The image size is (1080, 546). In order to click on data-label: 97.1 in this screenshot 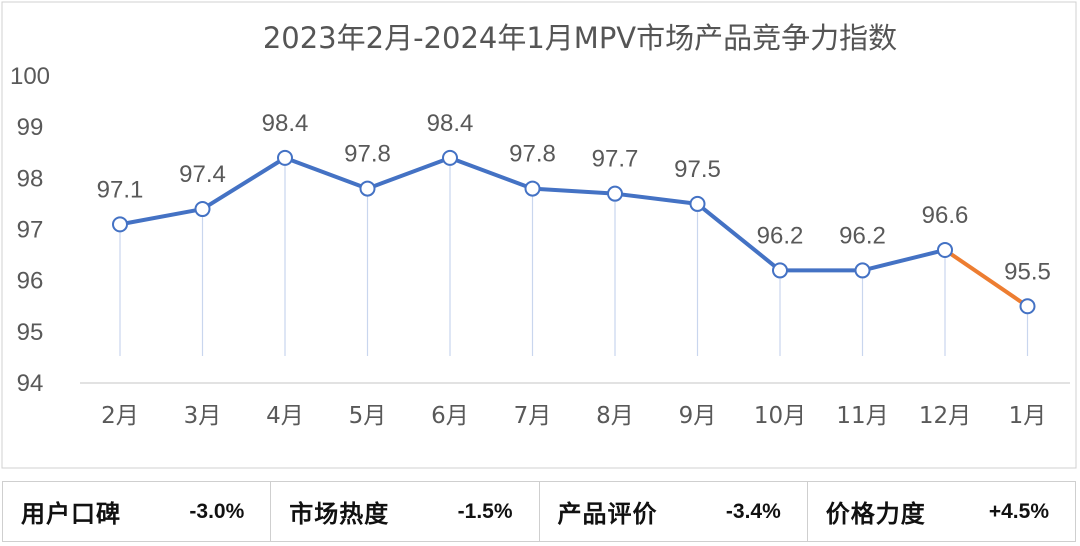, I will do `click(120, 189)`.